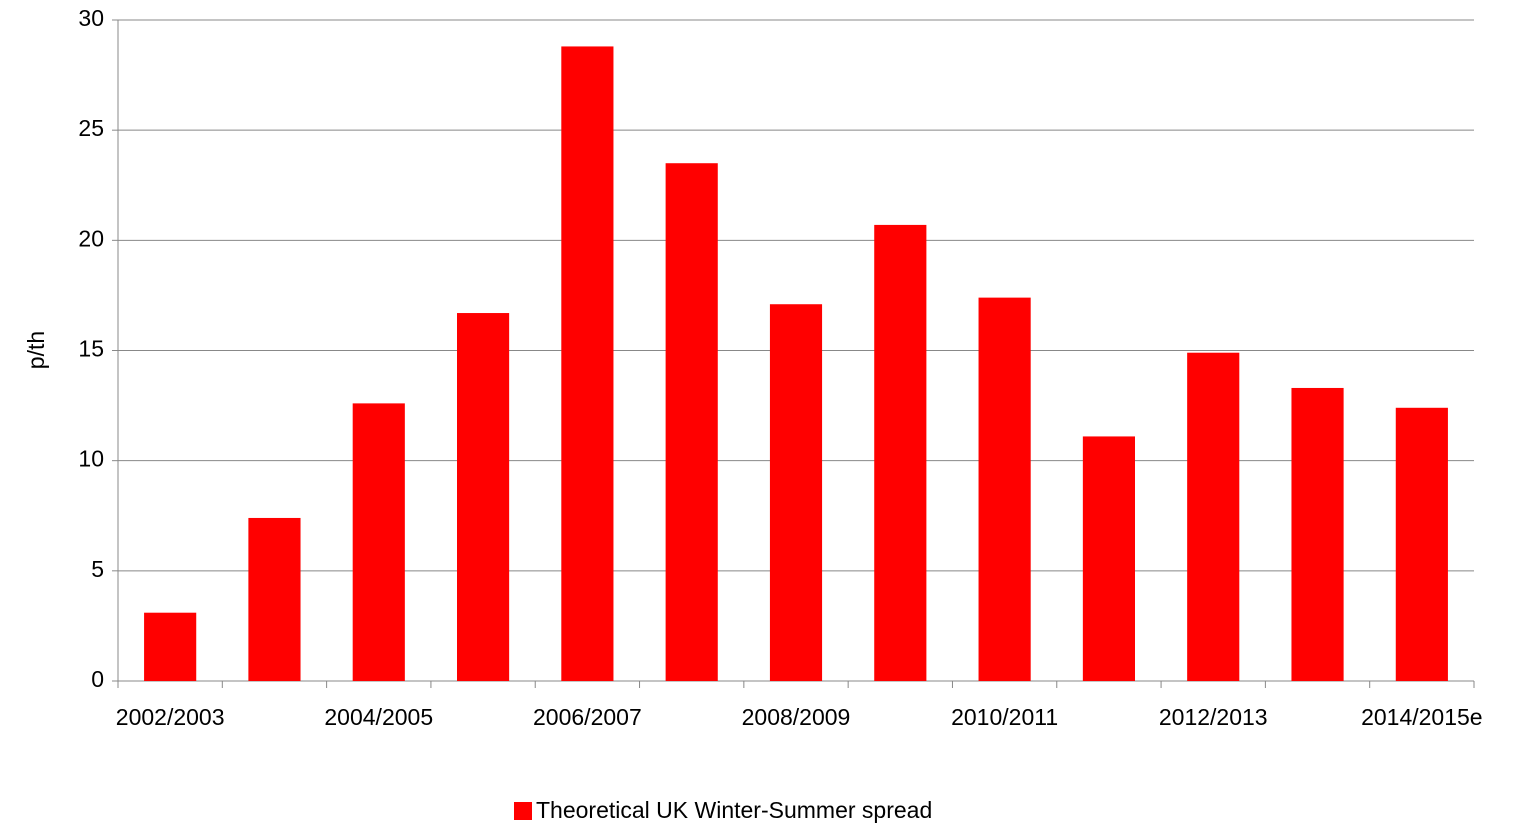 The image size is (1518, 834). What do you see at coordinates (1004, 717) in the screenshot?
I see `x-tick-label: 2010/2011` at bounding box center [1004, 717].